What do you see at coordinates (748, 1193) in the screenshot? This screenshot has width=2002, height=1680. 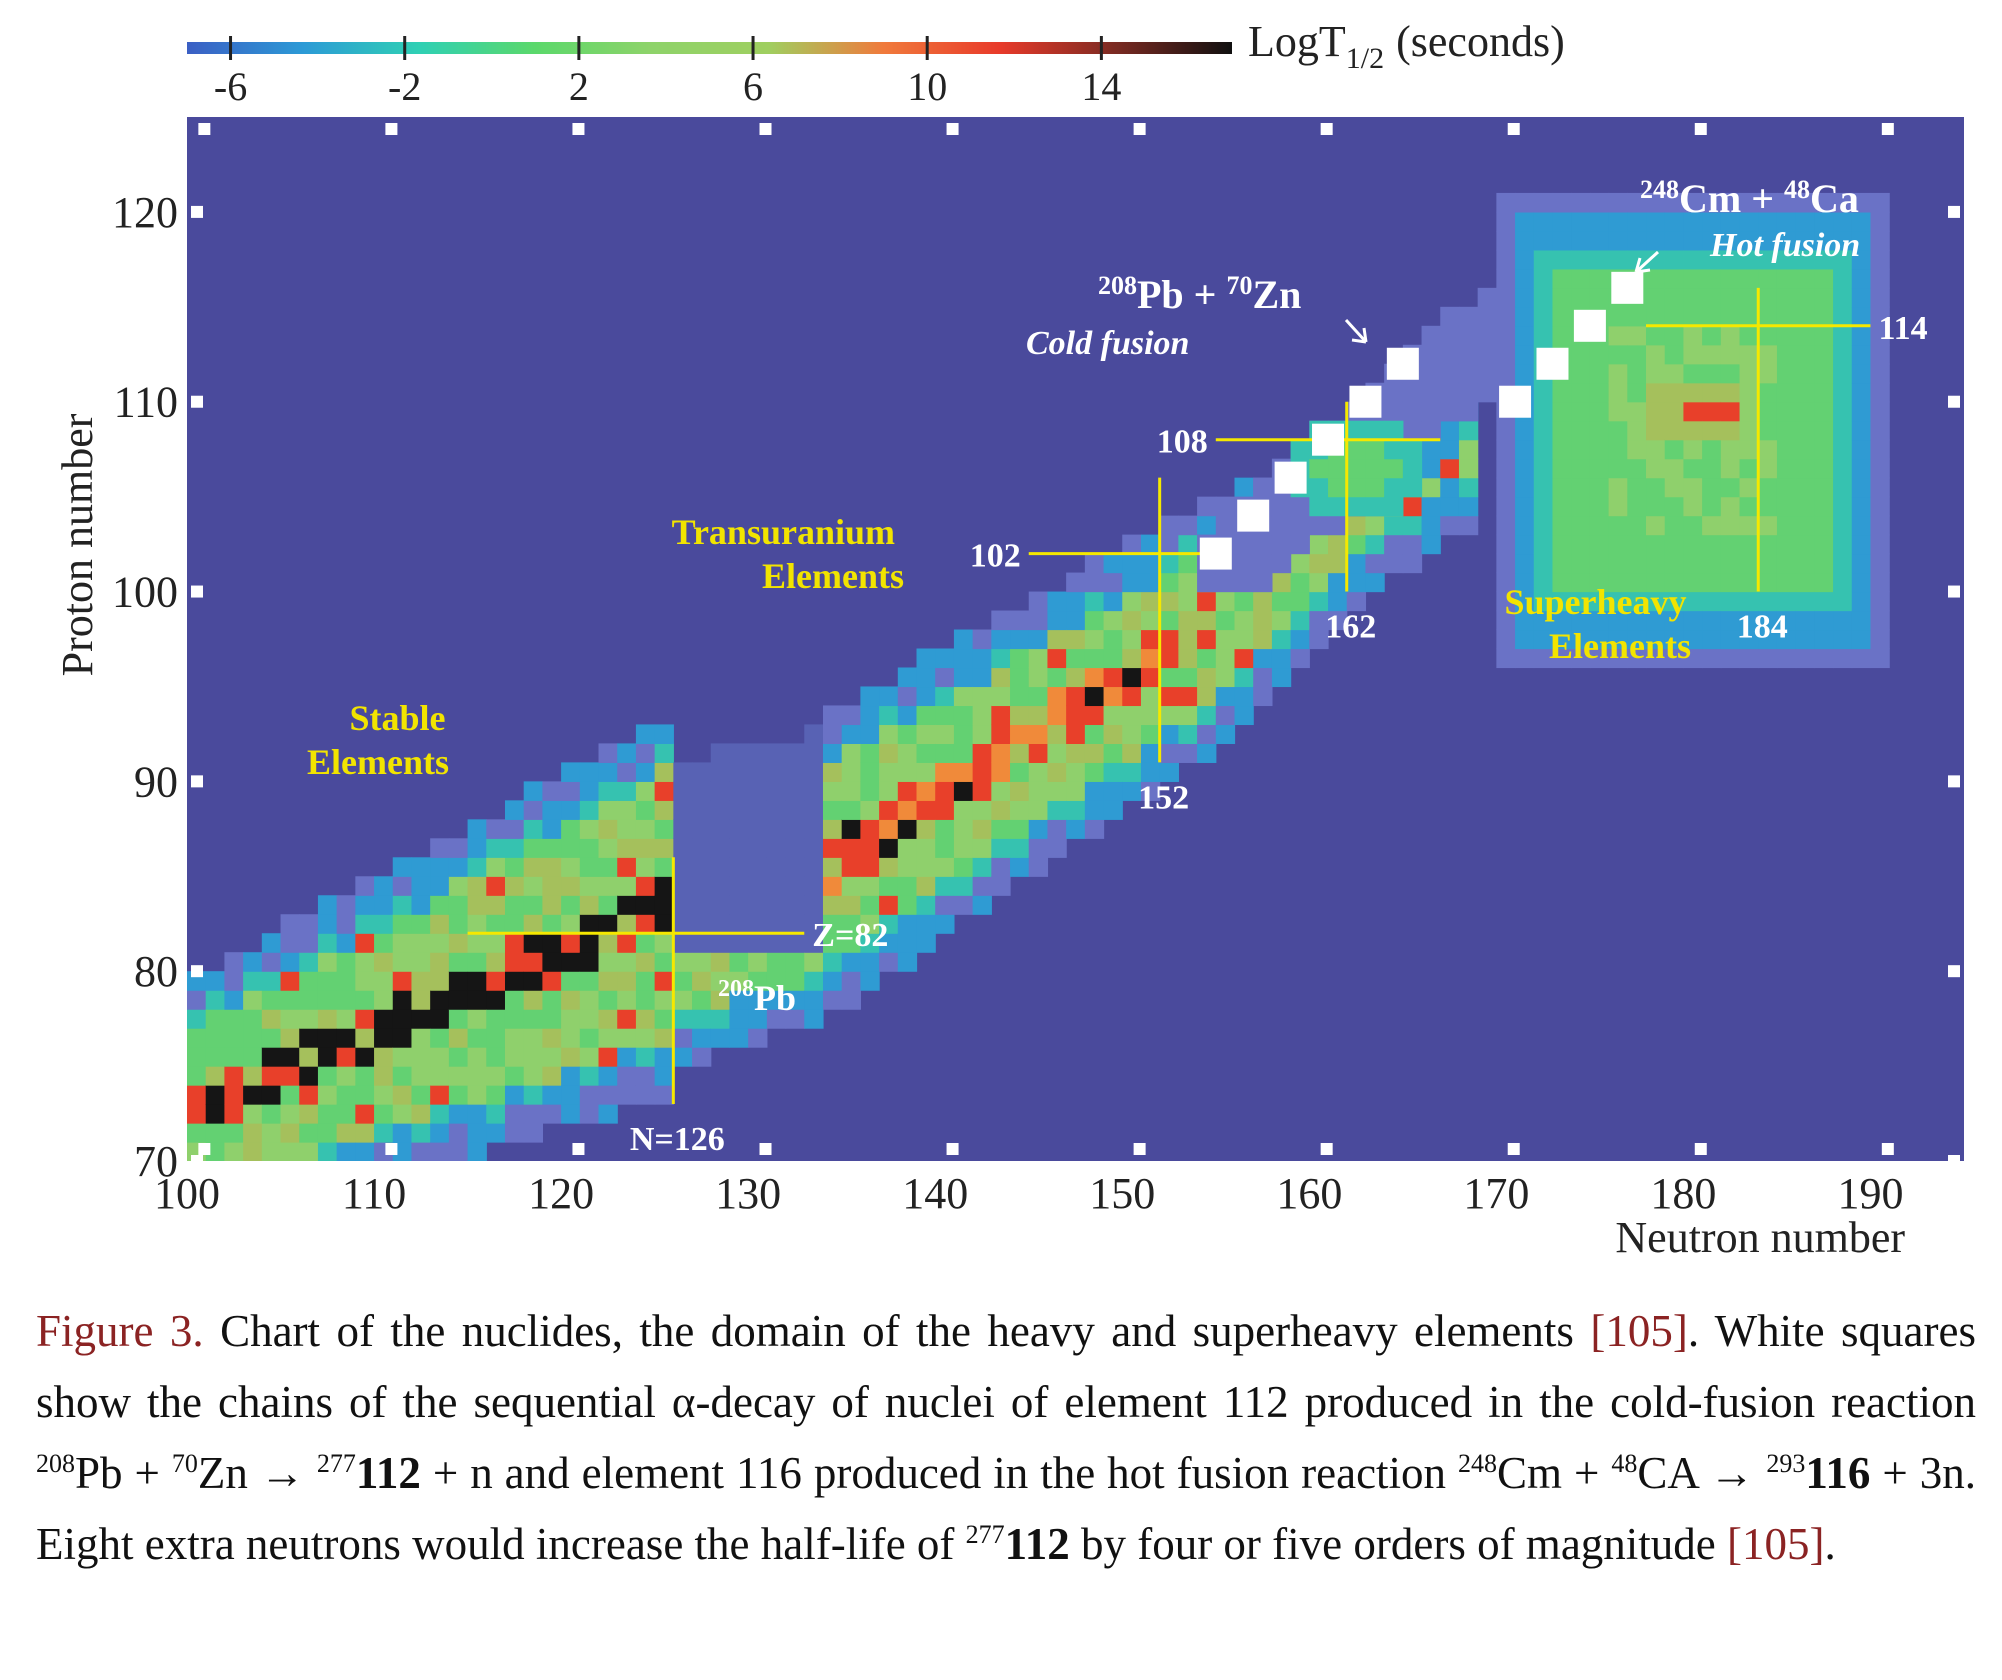 I see `x-tick-label: 130` at bounding box center [748, 1193].